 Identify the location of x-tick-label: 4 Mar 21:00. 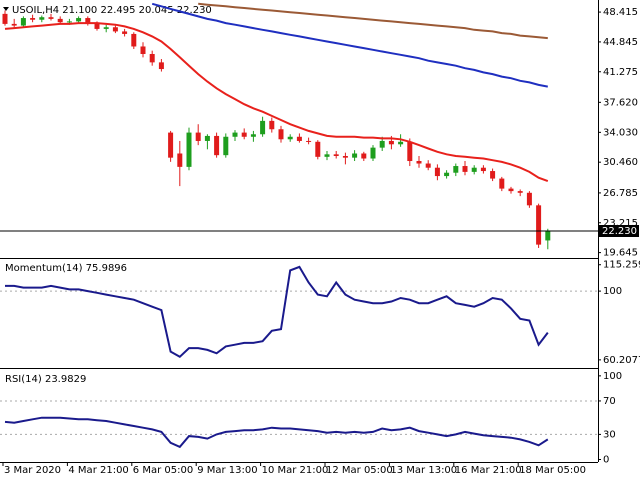
(98, 470).